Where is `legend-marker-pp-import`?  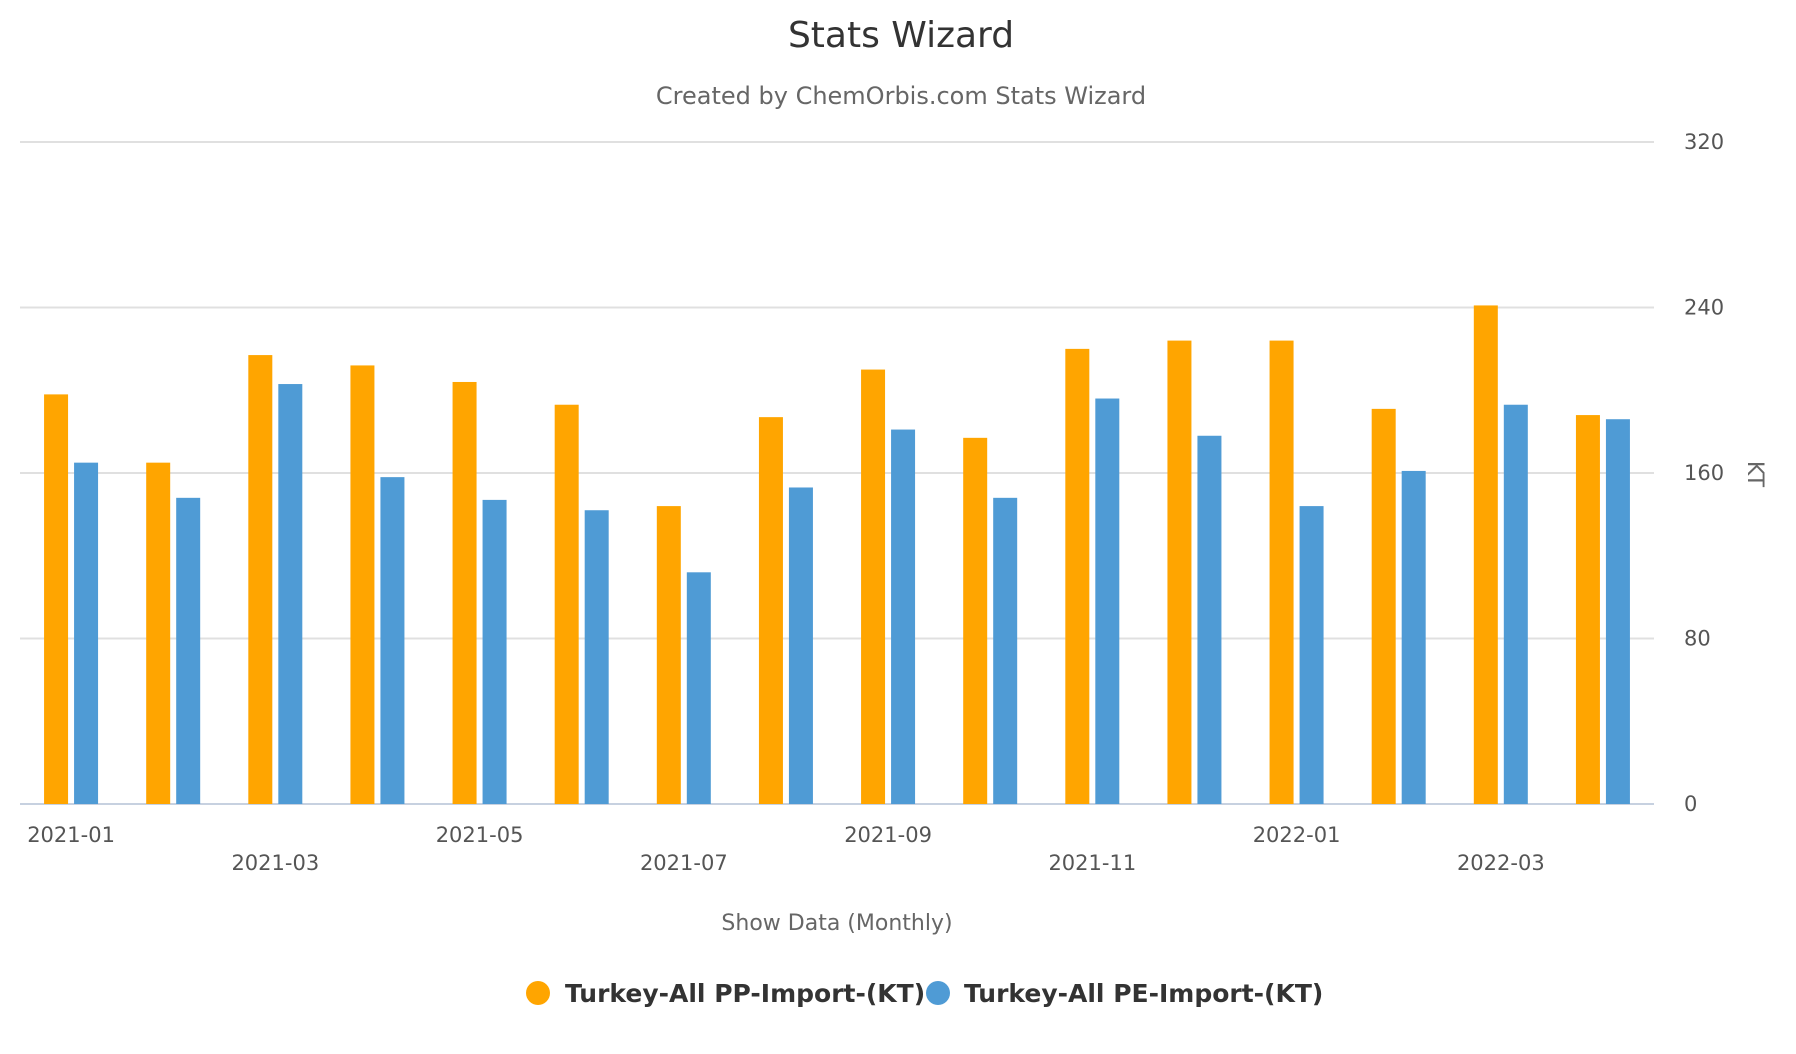
legend-marker-pp-import is located at coordinates (538, 993).